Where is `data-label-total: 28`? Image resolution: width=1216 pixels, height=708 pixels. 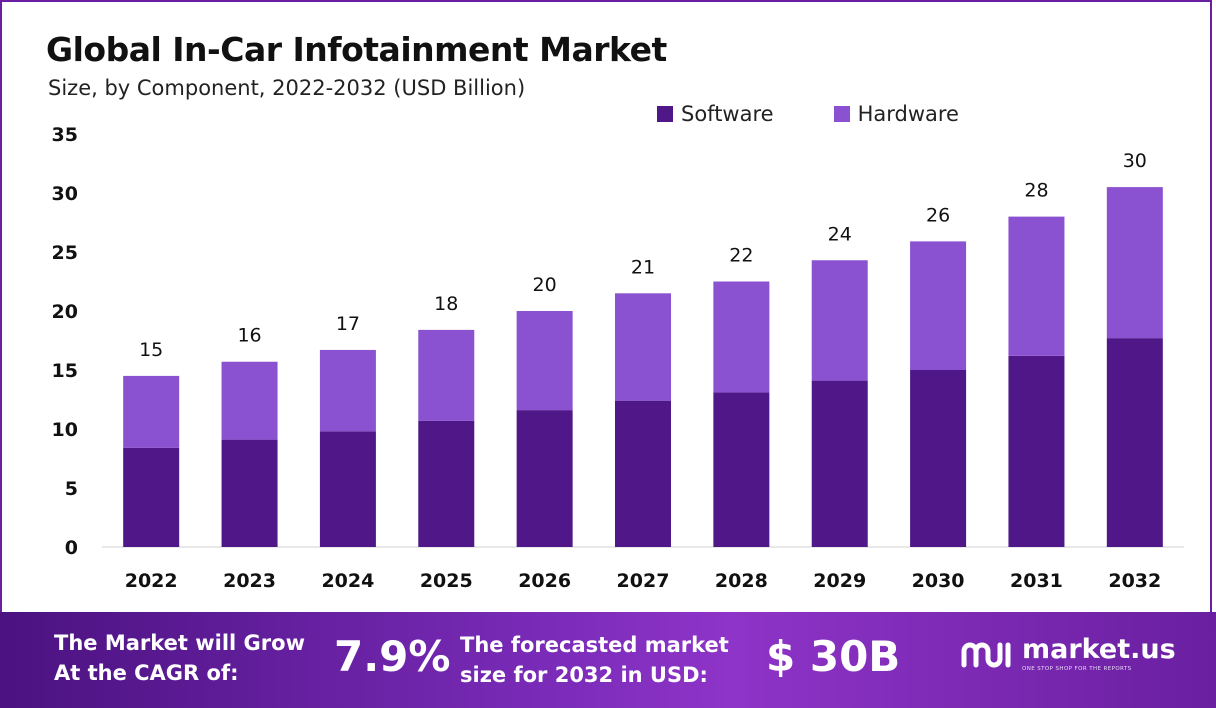
data-label-total: 28 is located at coordinates (1036, 191).